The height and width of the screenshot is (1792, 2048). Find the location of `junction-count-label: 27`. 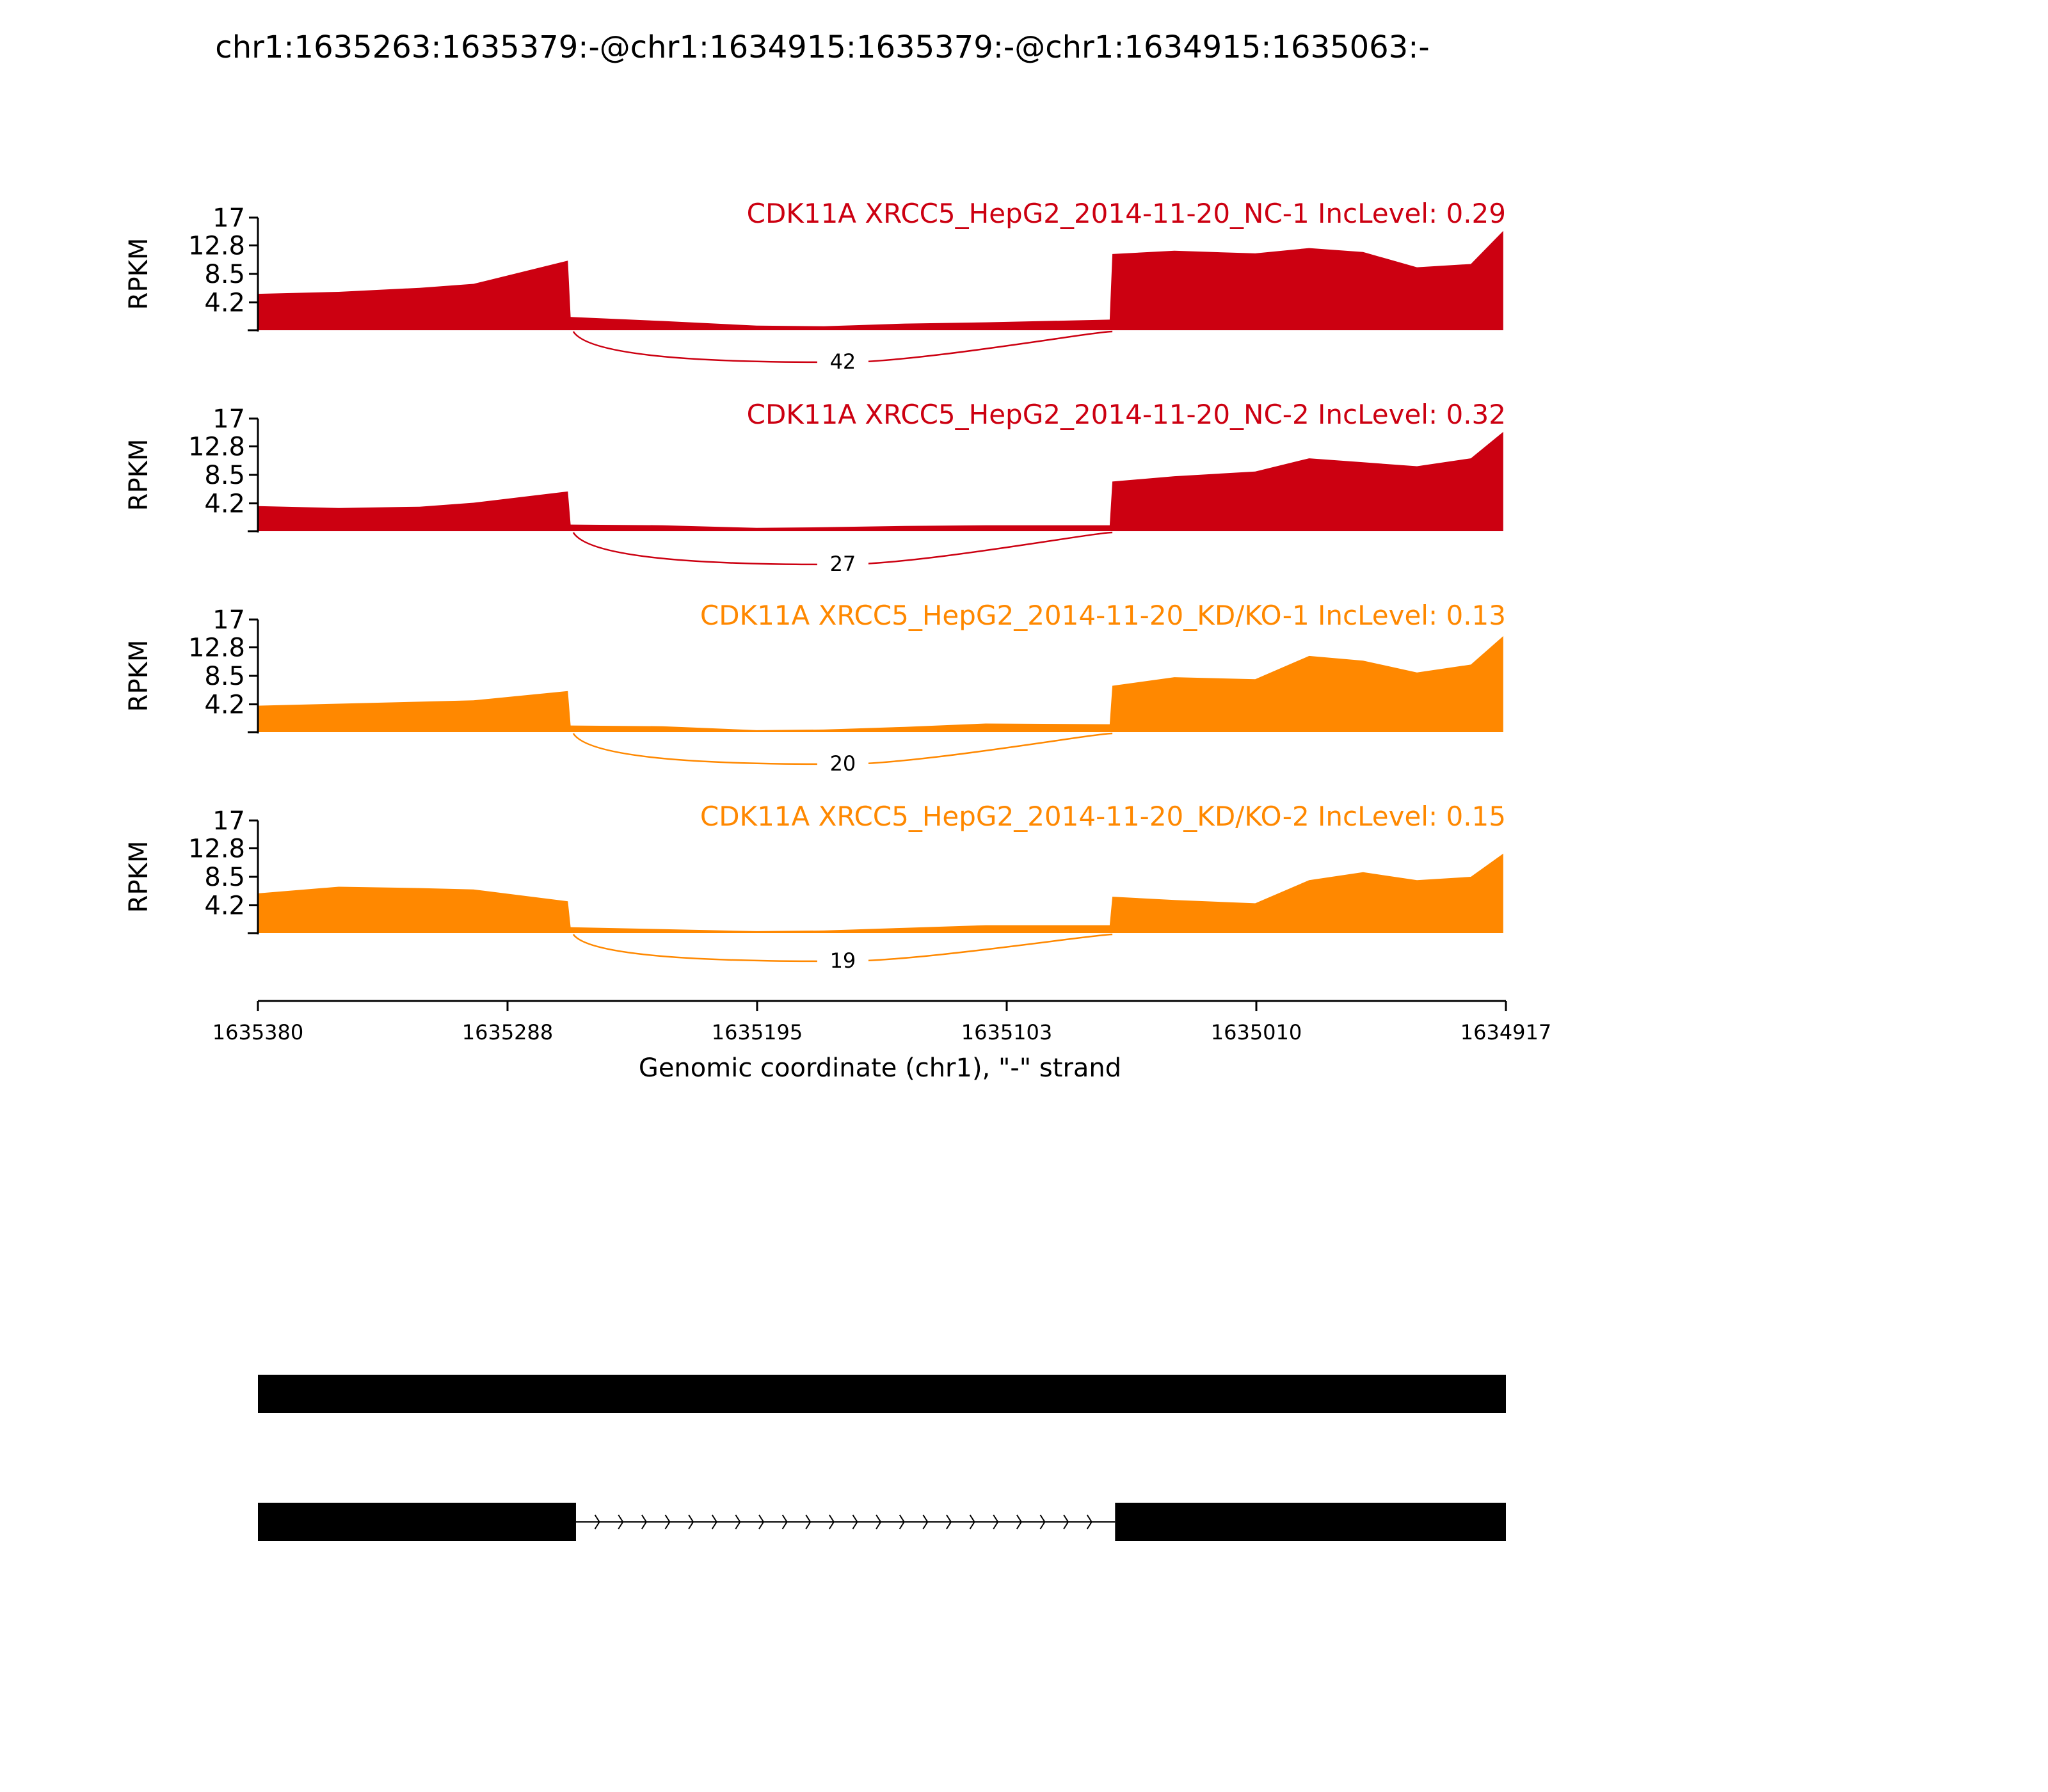

junction-count-label: 27 is located at coordinates (843, 564).